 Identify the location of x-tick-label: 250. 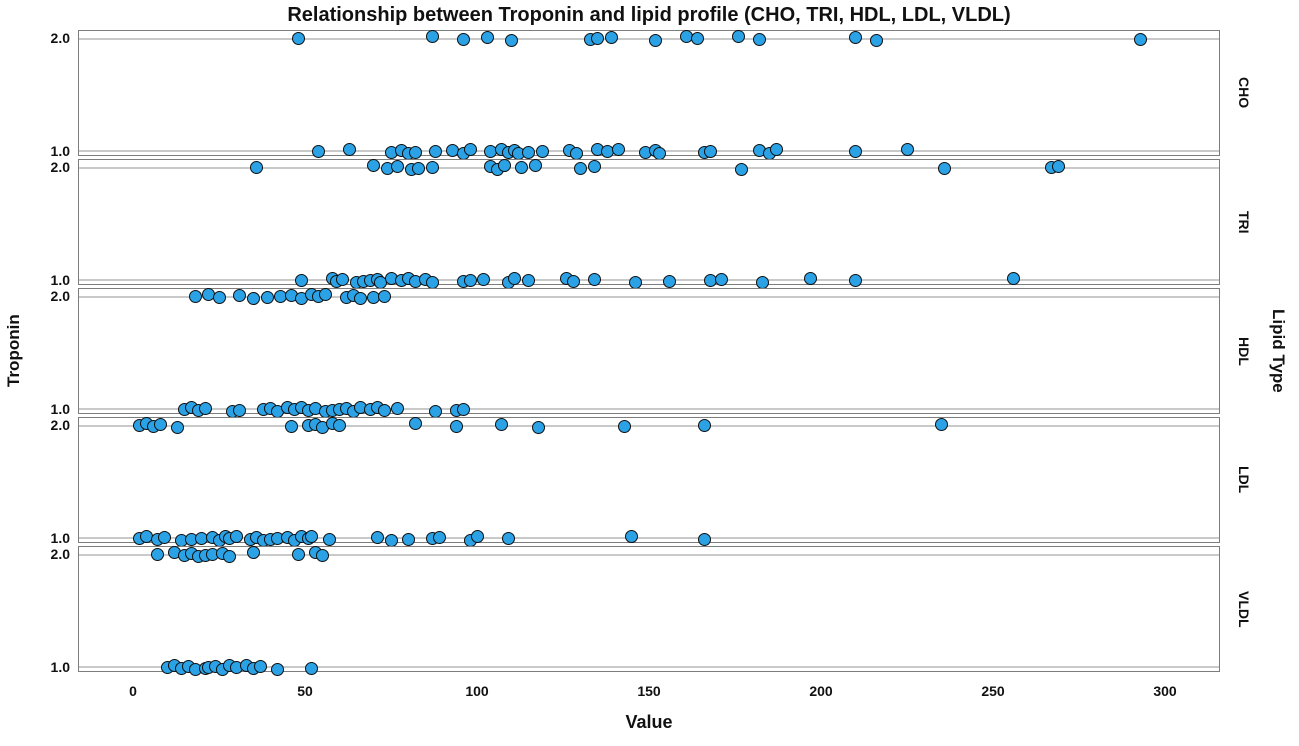
(993, 691).